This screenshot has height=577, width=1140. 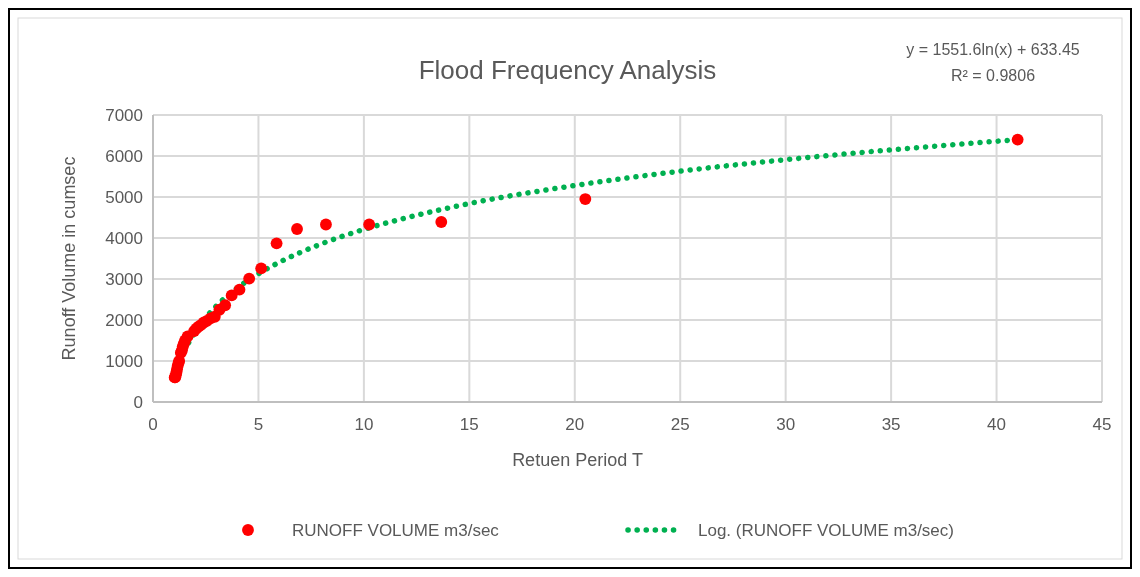 I want to click on text: y = 1551.6ln(x) + 633.45, so click(x=993, y=49).